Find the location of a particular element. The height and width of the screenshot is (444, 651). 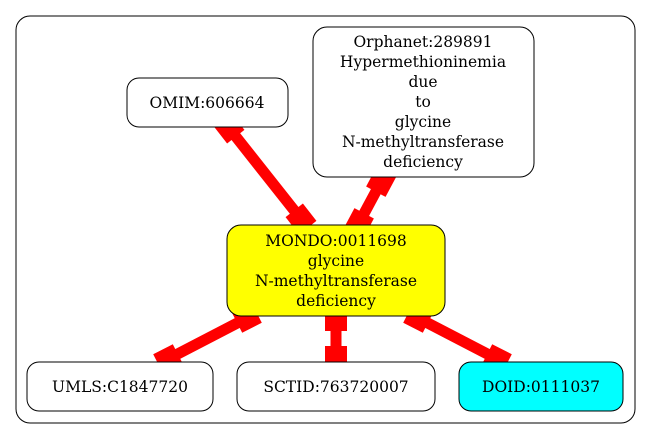

node-sctid-label: SCTID:763720007 is located at coordinates (335, 387).